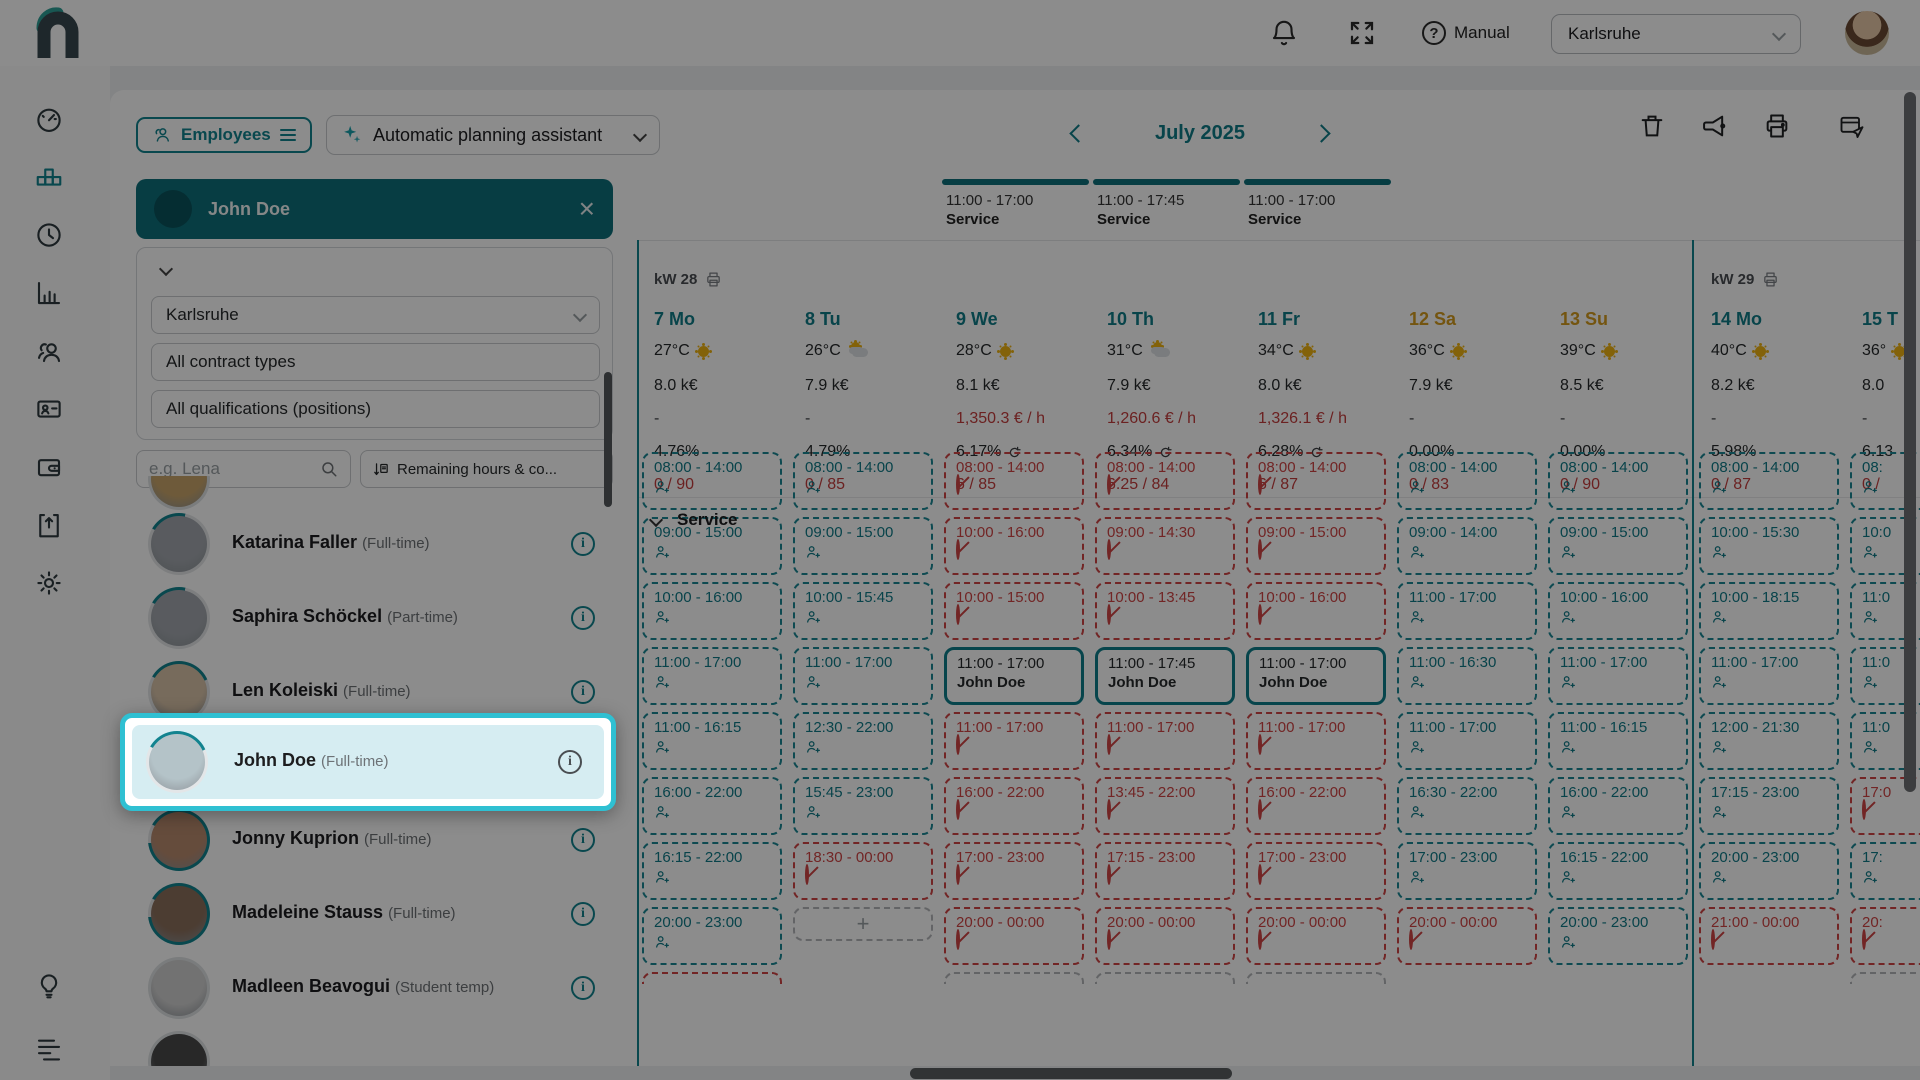 This screenshot has width=1920, height=1080. What do you see at coordinates (863, 611) in the screenshot?
I see `open-shift-cell: 10:00 - 15:45` at bounding box center [863, 611].